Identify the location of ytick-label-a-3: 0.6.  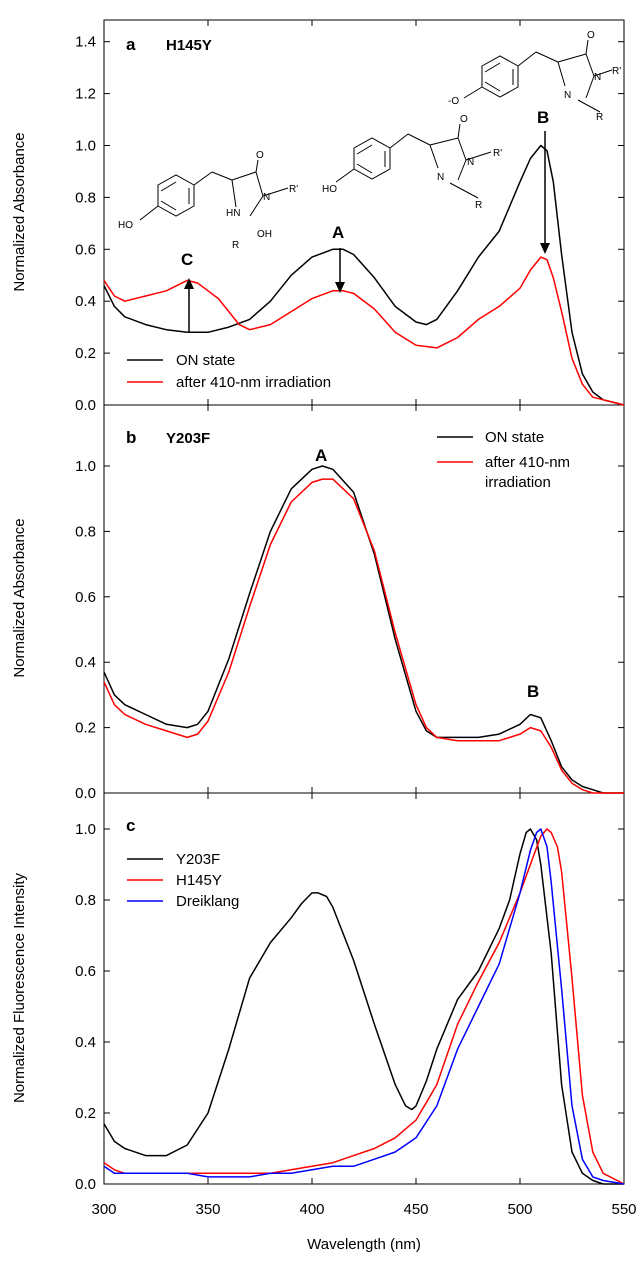
(85, 249).